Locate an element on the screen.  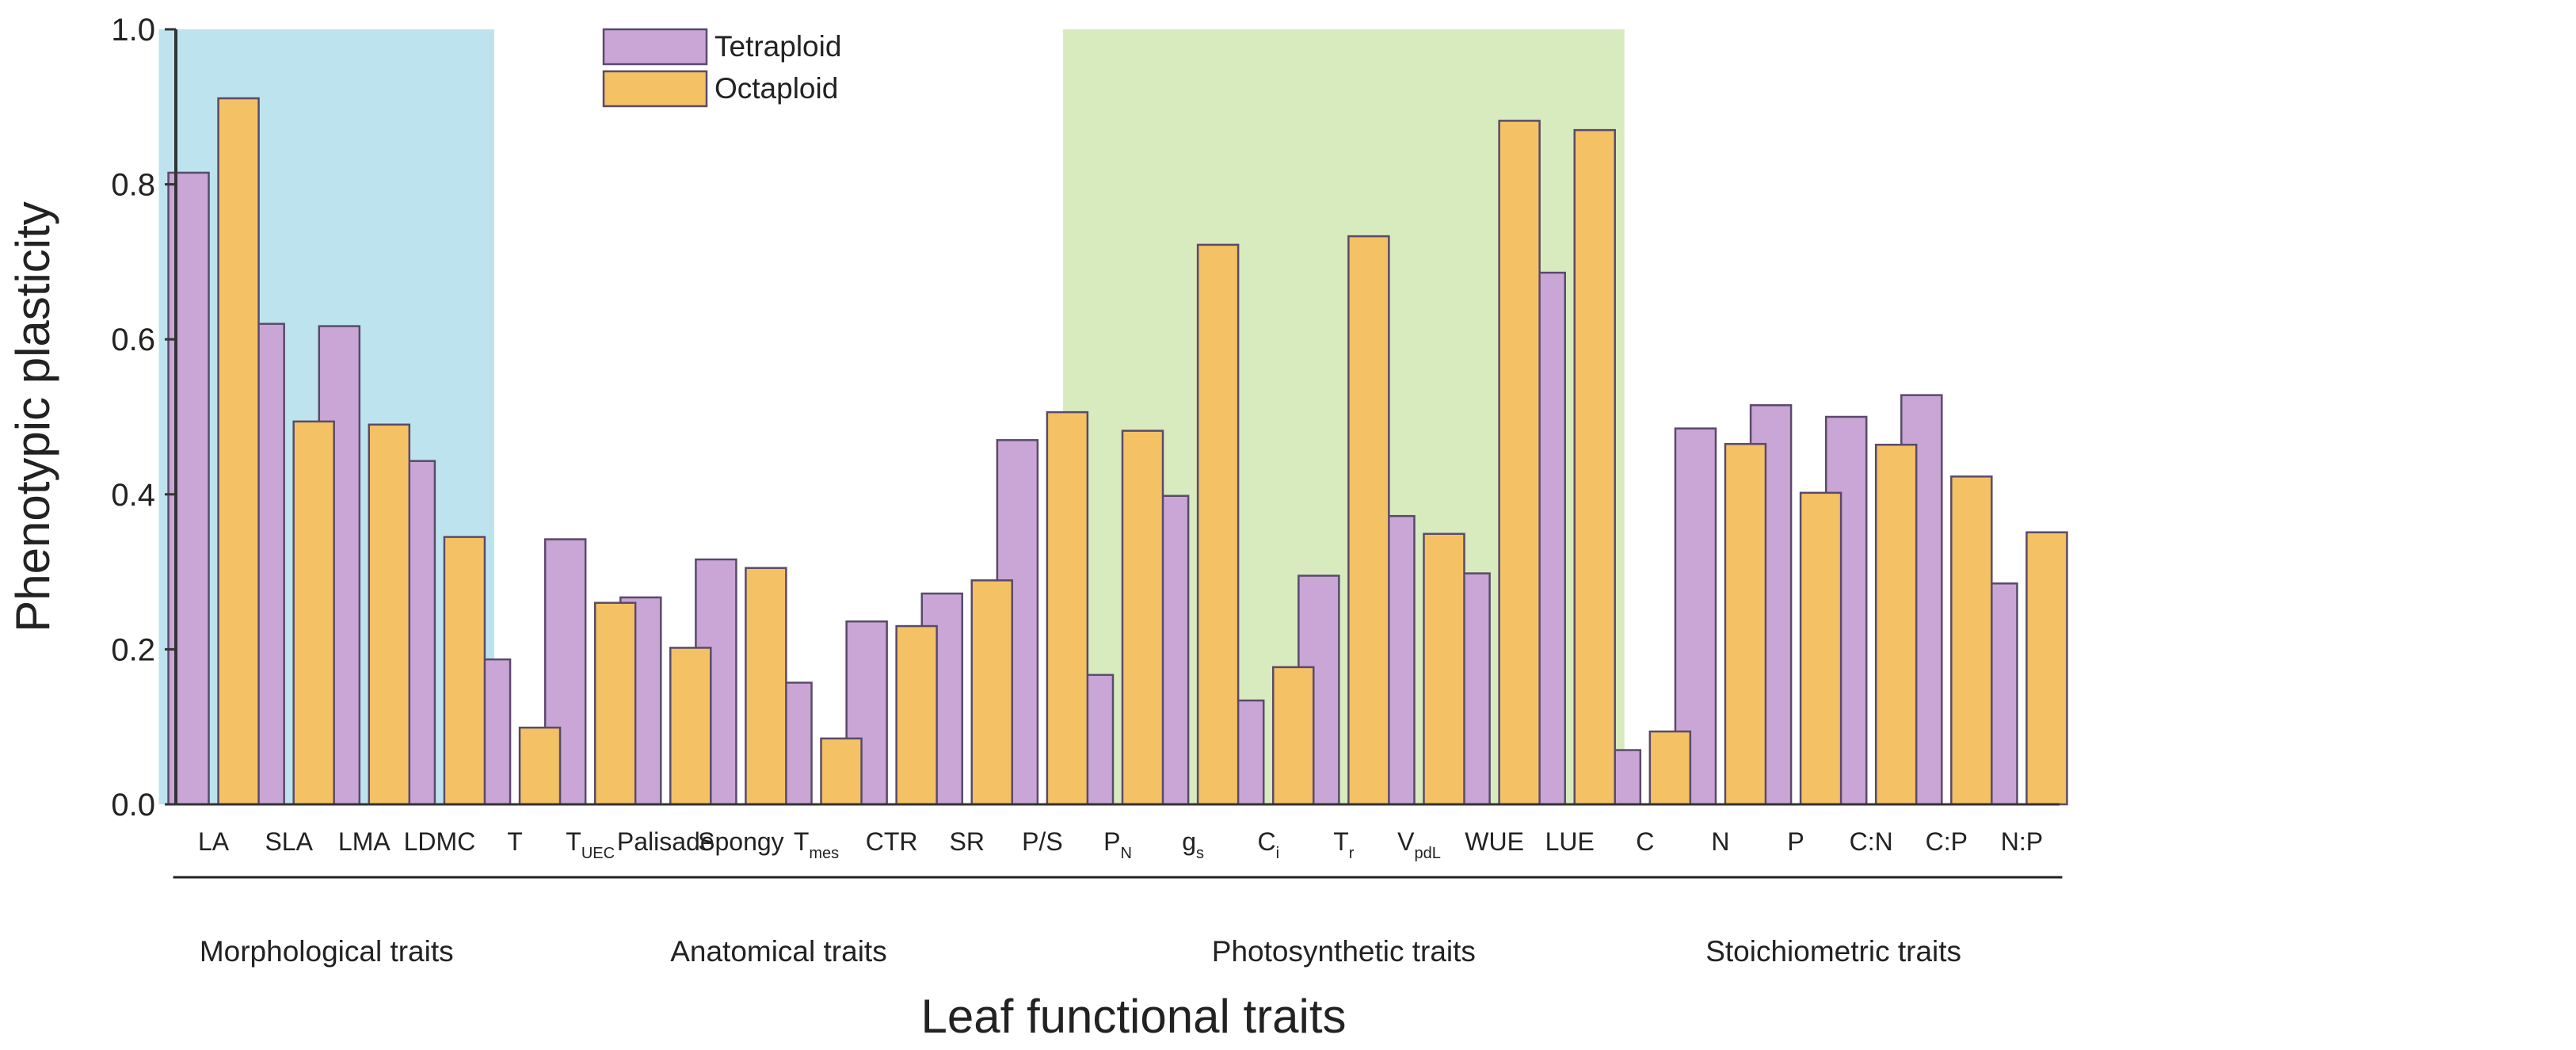
x-tick-label-lue: LUE is located at coordinates (1570, 841).